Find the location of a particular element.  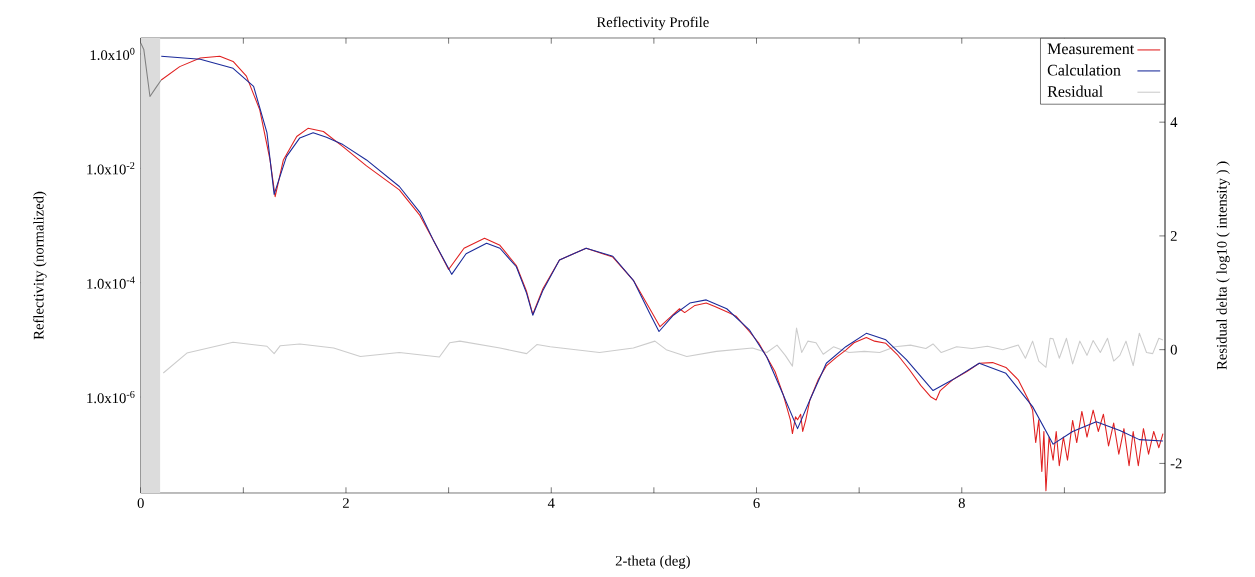

y-tick-label: 1.0x10$^{-6}$ is located at coordinates (111, 397).